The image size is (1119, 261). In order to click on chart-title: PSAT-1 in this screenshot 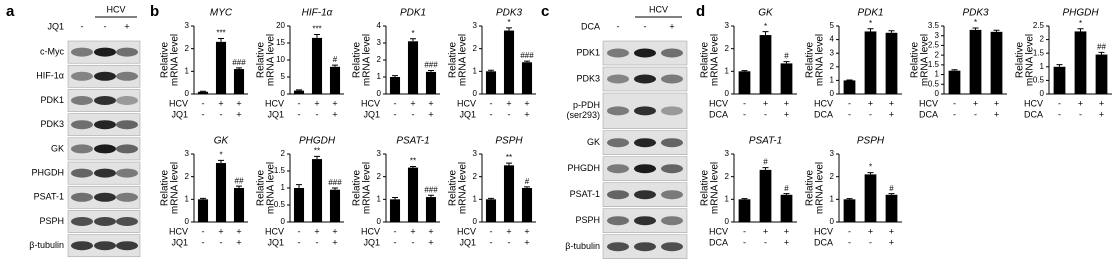, I will do `click(412, 141)`.